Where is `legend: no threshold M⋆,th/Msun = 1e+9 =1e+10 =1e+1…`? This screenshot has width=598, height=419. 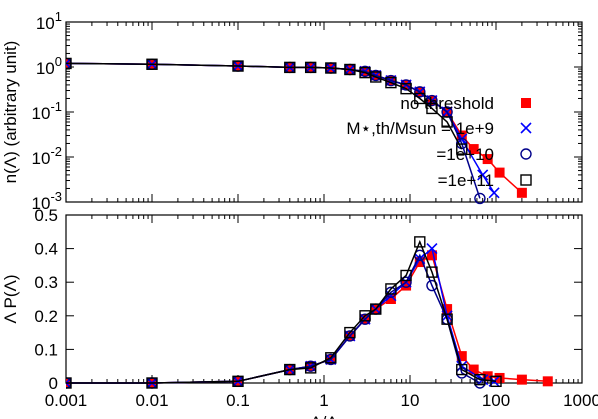
legend: no threshold M⋆,th/Msun = 1e+9 =1e+10 =1e+1… is located at coordinates (439, 142).